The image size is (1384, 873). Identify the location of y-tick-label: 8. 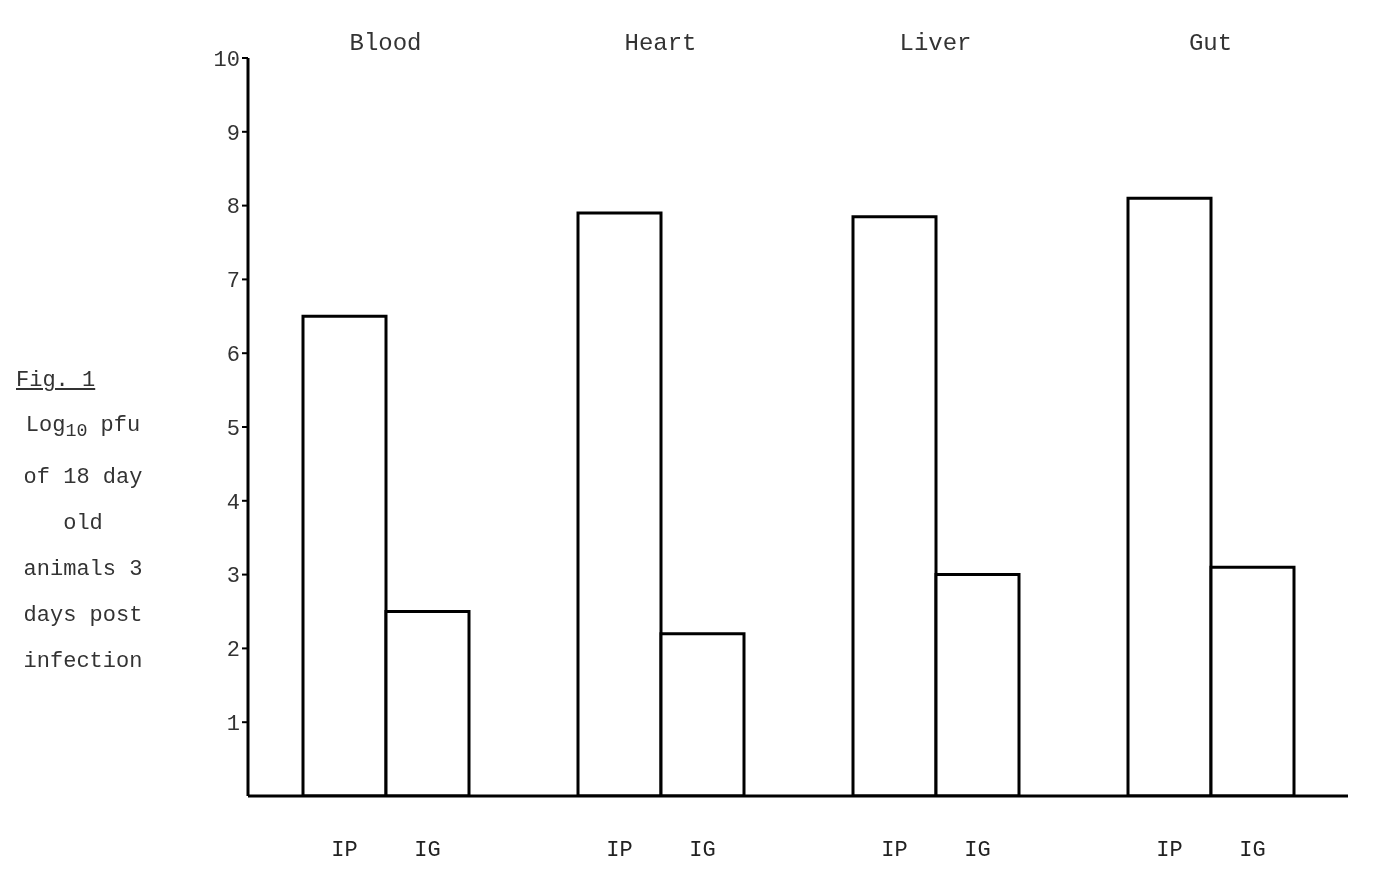
(233, 208).